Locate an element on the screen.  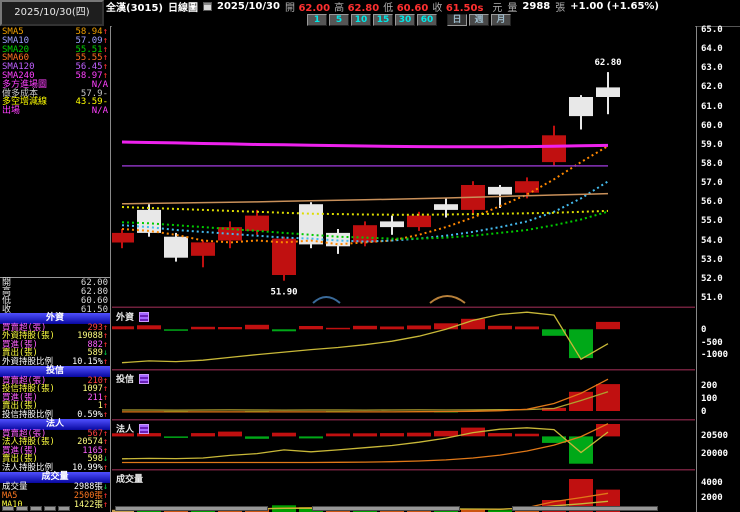
sma-label: SMA120 is located at coordinates (18, 67).